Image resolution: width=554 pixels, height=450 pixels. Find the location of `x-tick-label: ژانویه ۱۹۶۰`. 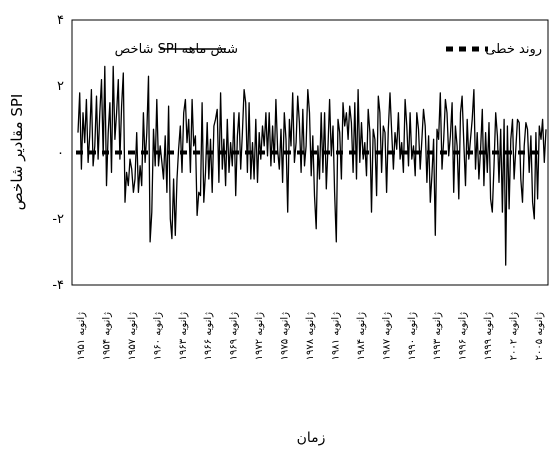

x-tick-label: ژانویه ۱۹۶۰ is located at coordinates (157, 336).